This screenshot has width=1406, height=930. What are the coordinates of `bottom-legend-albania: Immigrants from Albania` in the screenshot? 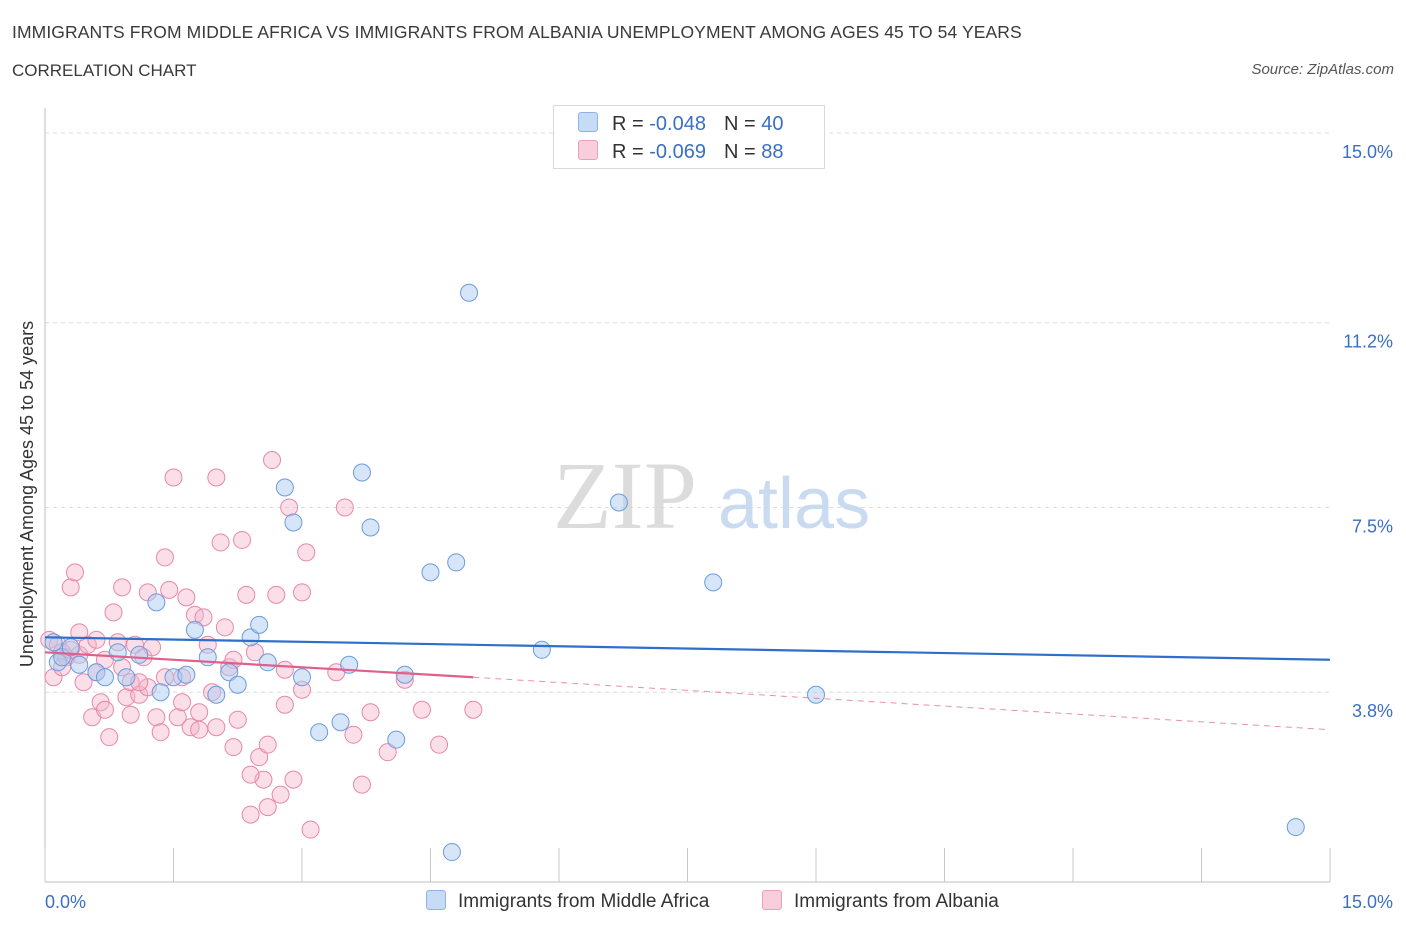 It's located at (880, 901).